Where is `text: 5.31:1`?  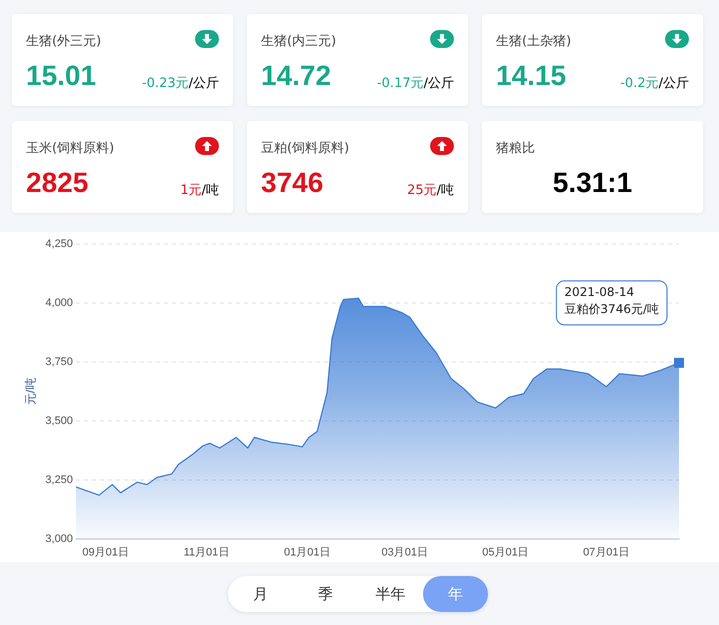 text: 5.31:1 is located at coordinates (592, 182).